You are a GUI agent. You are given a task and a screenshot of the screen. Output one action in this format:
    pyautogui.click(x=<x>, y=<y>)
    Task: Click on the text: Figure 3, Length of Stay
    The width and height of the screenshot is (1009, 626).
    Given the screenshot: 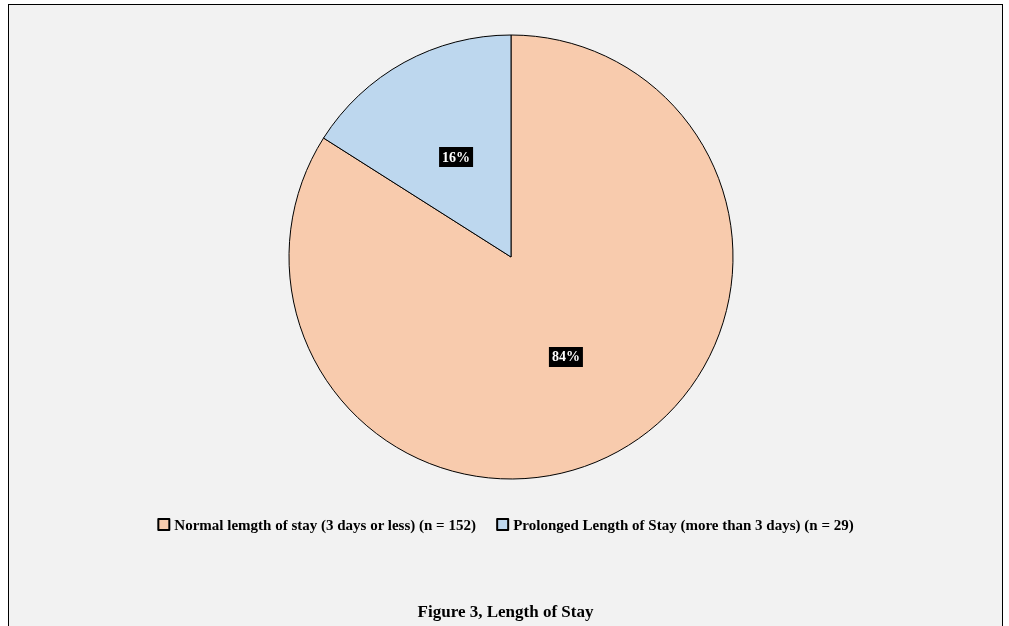 What is the action you would take?
    pyautogui.click(x=505, y=611)
    